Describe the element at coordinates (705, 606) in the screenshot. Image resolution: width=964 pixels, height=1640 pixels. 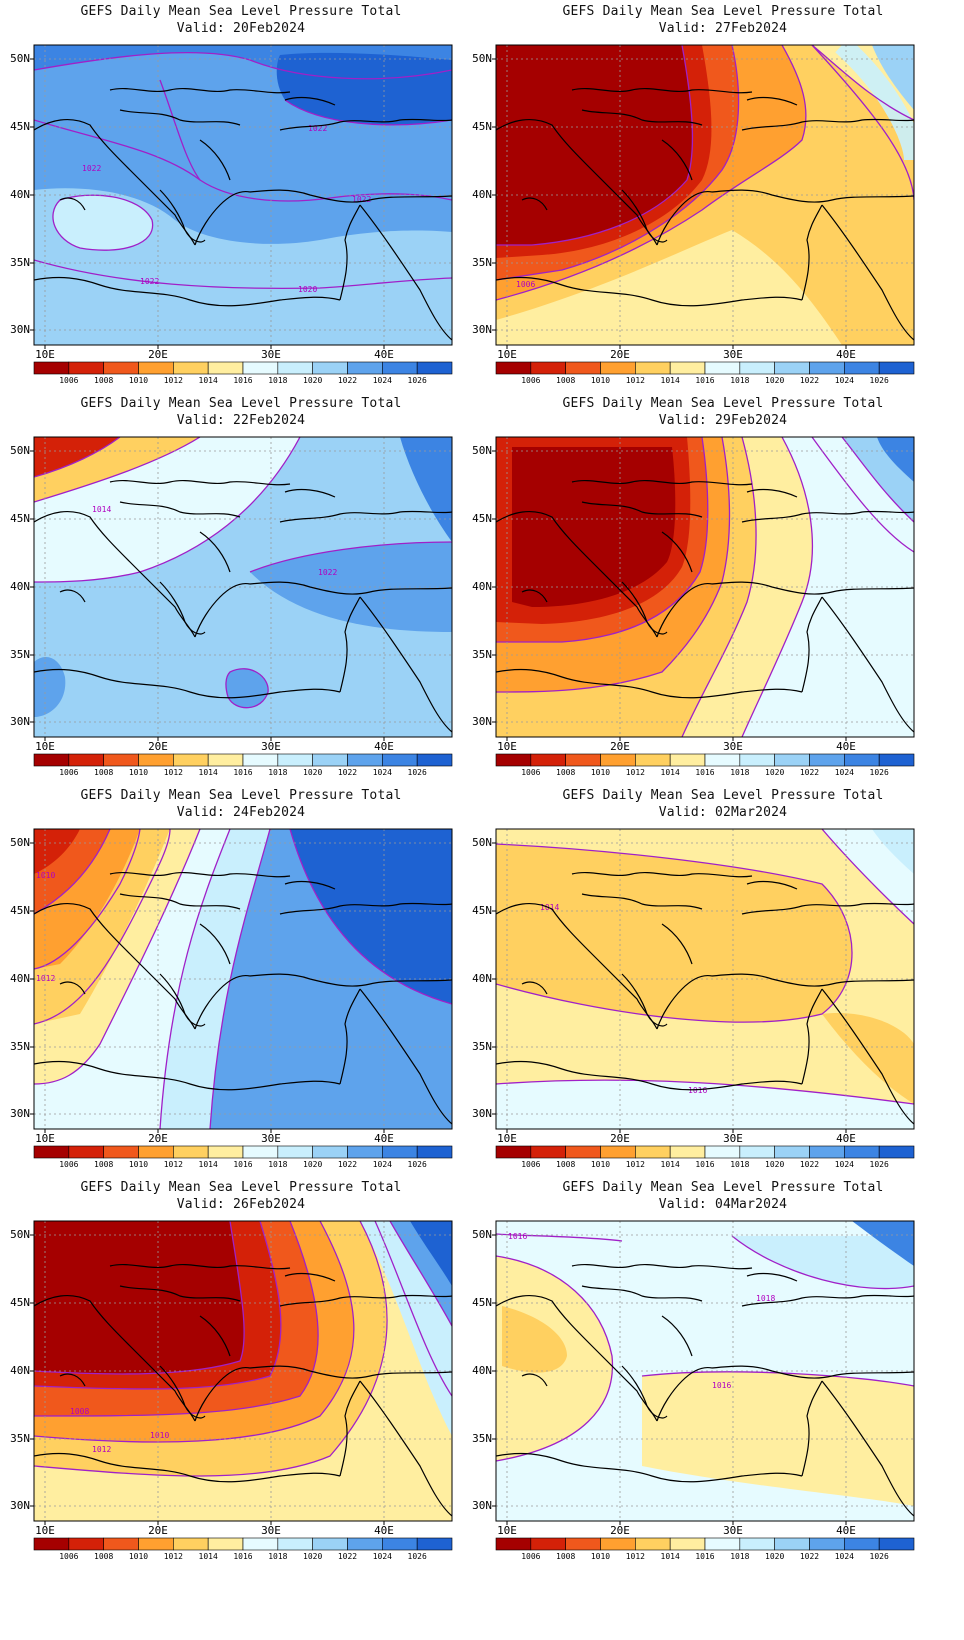
I see `coastlines` at that location.